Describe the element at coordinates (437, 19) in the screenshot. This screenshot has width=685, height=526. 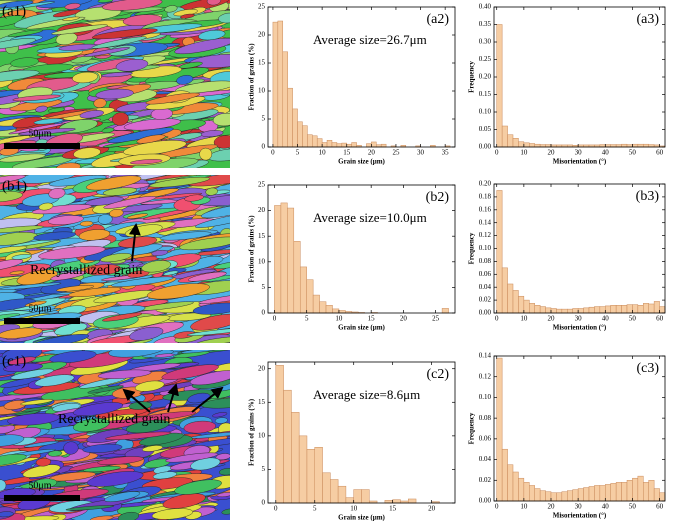
I see `panel-label: (a2)` at that location.